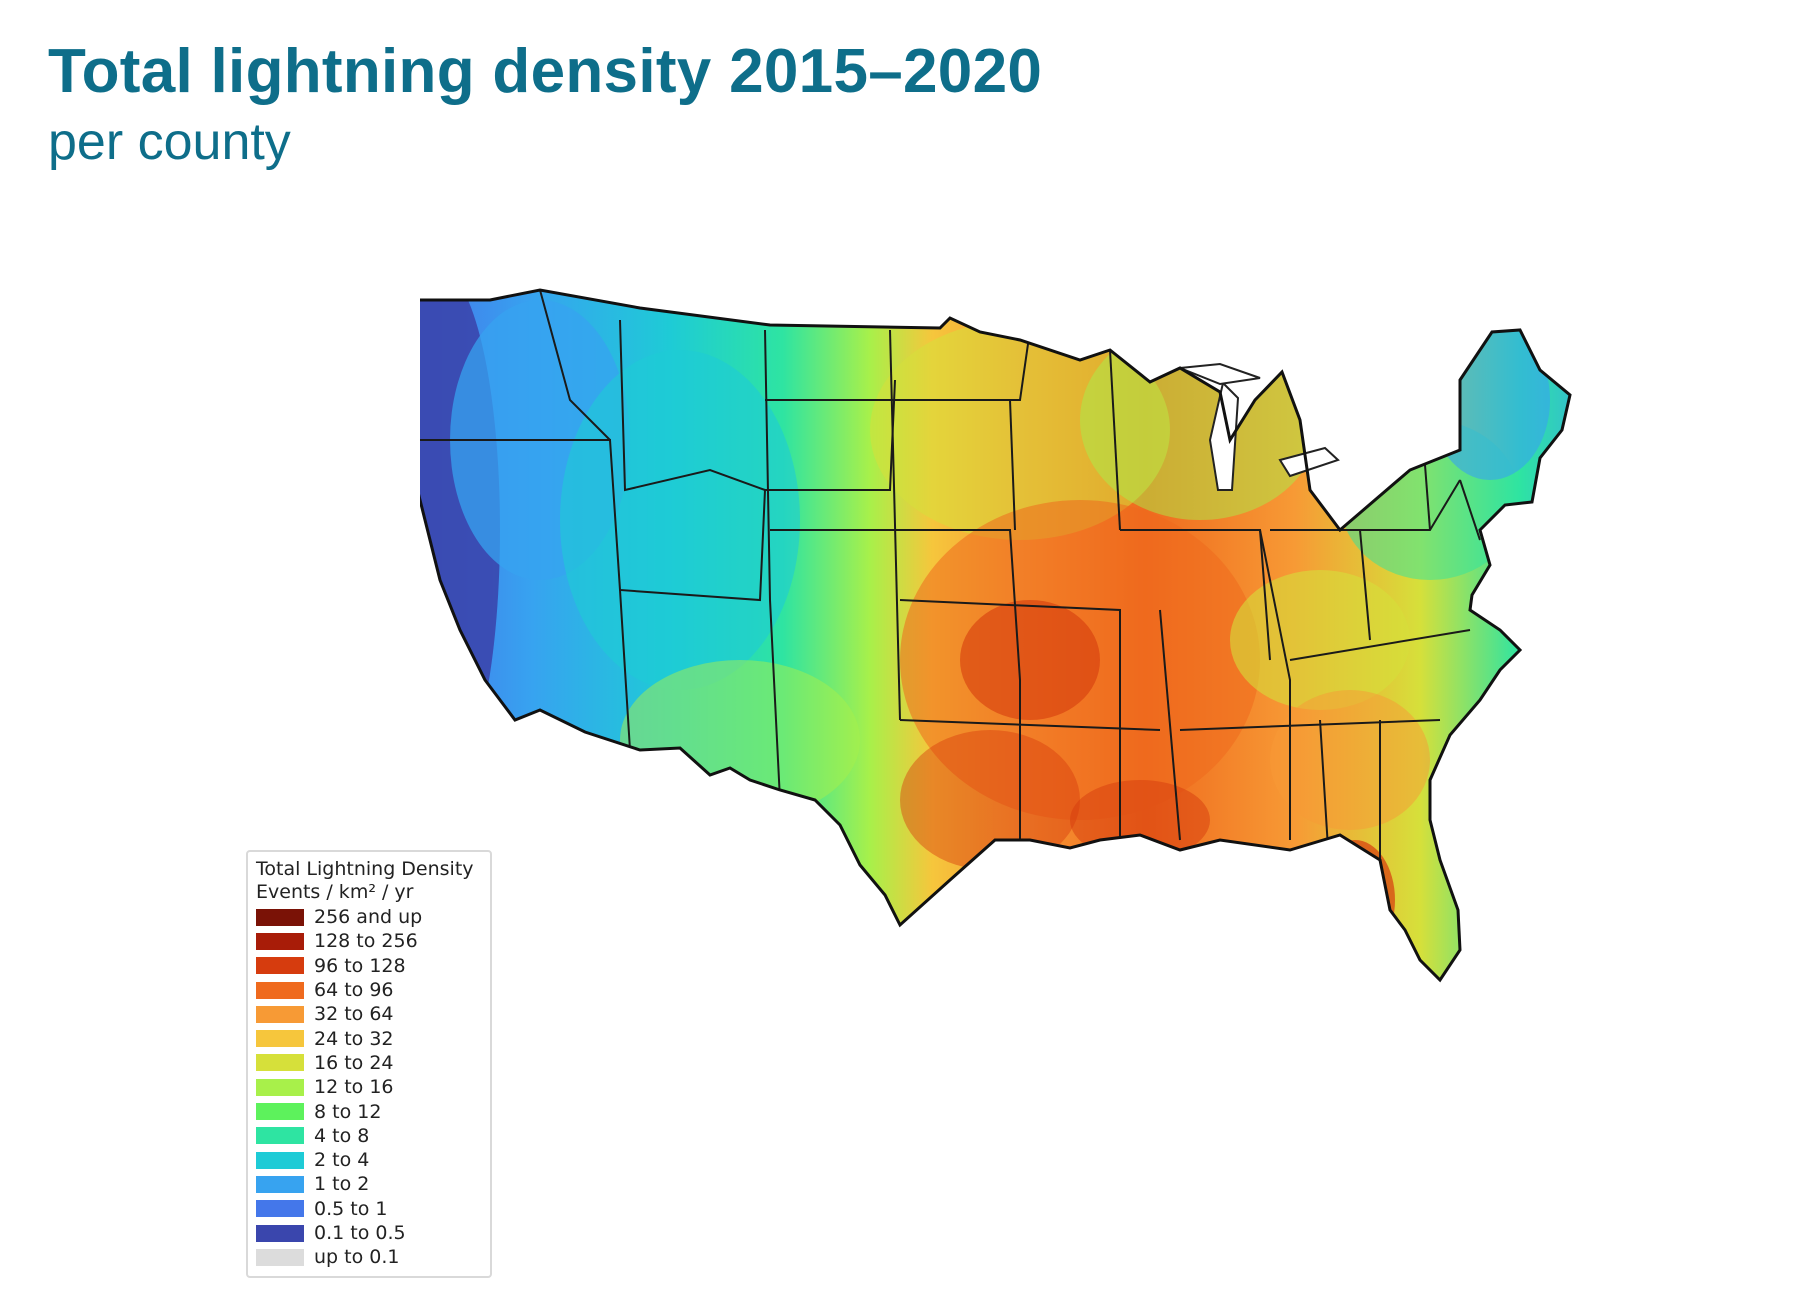 Image resolution: width=1818 pixels, height=1308 pixels. What do you see at coordinates (169, 142) in the screenshot?
I see `map-subtitle: per county` at bounding box center [169, 142].